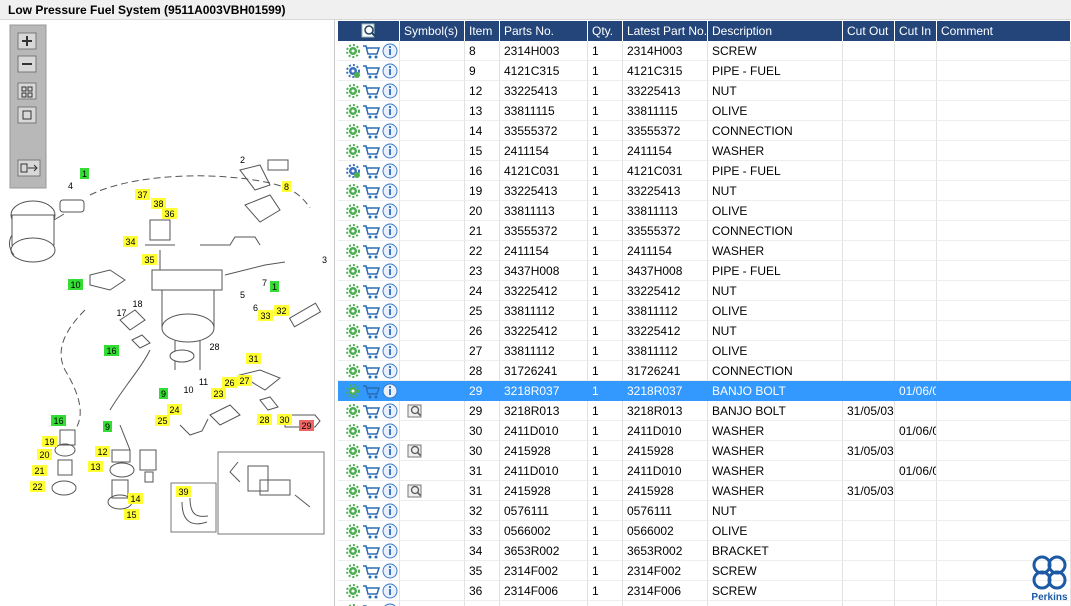 The height and width of the screenshot is (606, 1071). Describe the element at coordinates (544, 331) in the screenshot. I see `part-no-cell: 33225412` at that location.